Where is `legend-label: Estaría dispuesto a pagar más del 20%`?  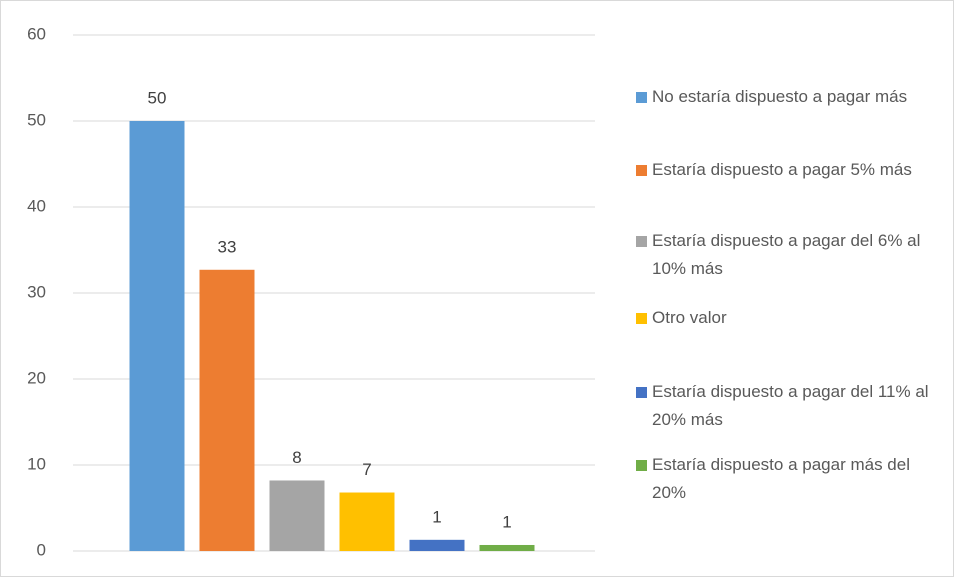 legend-label: Estaría dispuesto a pagar más del 20% is located at coordinates (781, 478).